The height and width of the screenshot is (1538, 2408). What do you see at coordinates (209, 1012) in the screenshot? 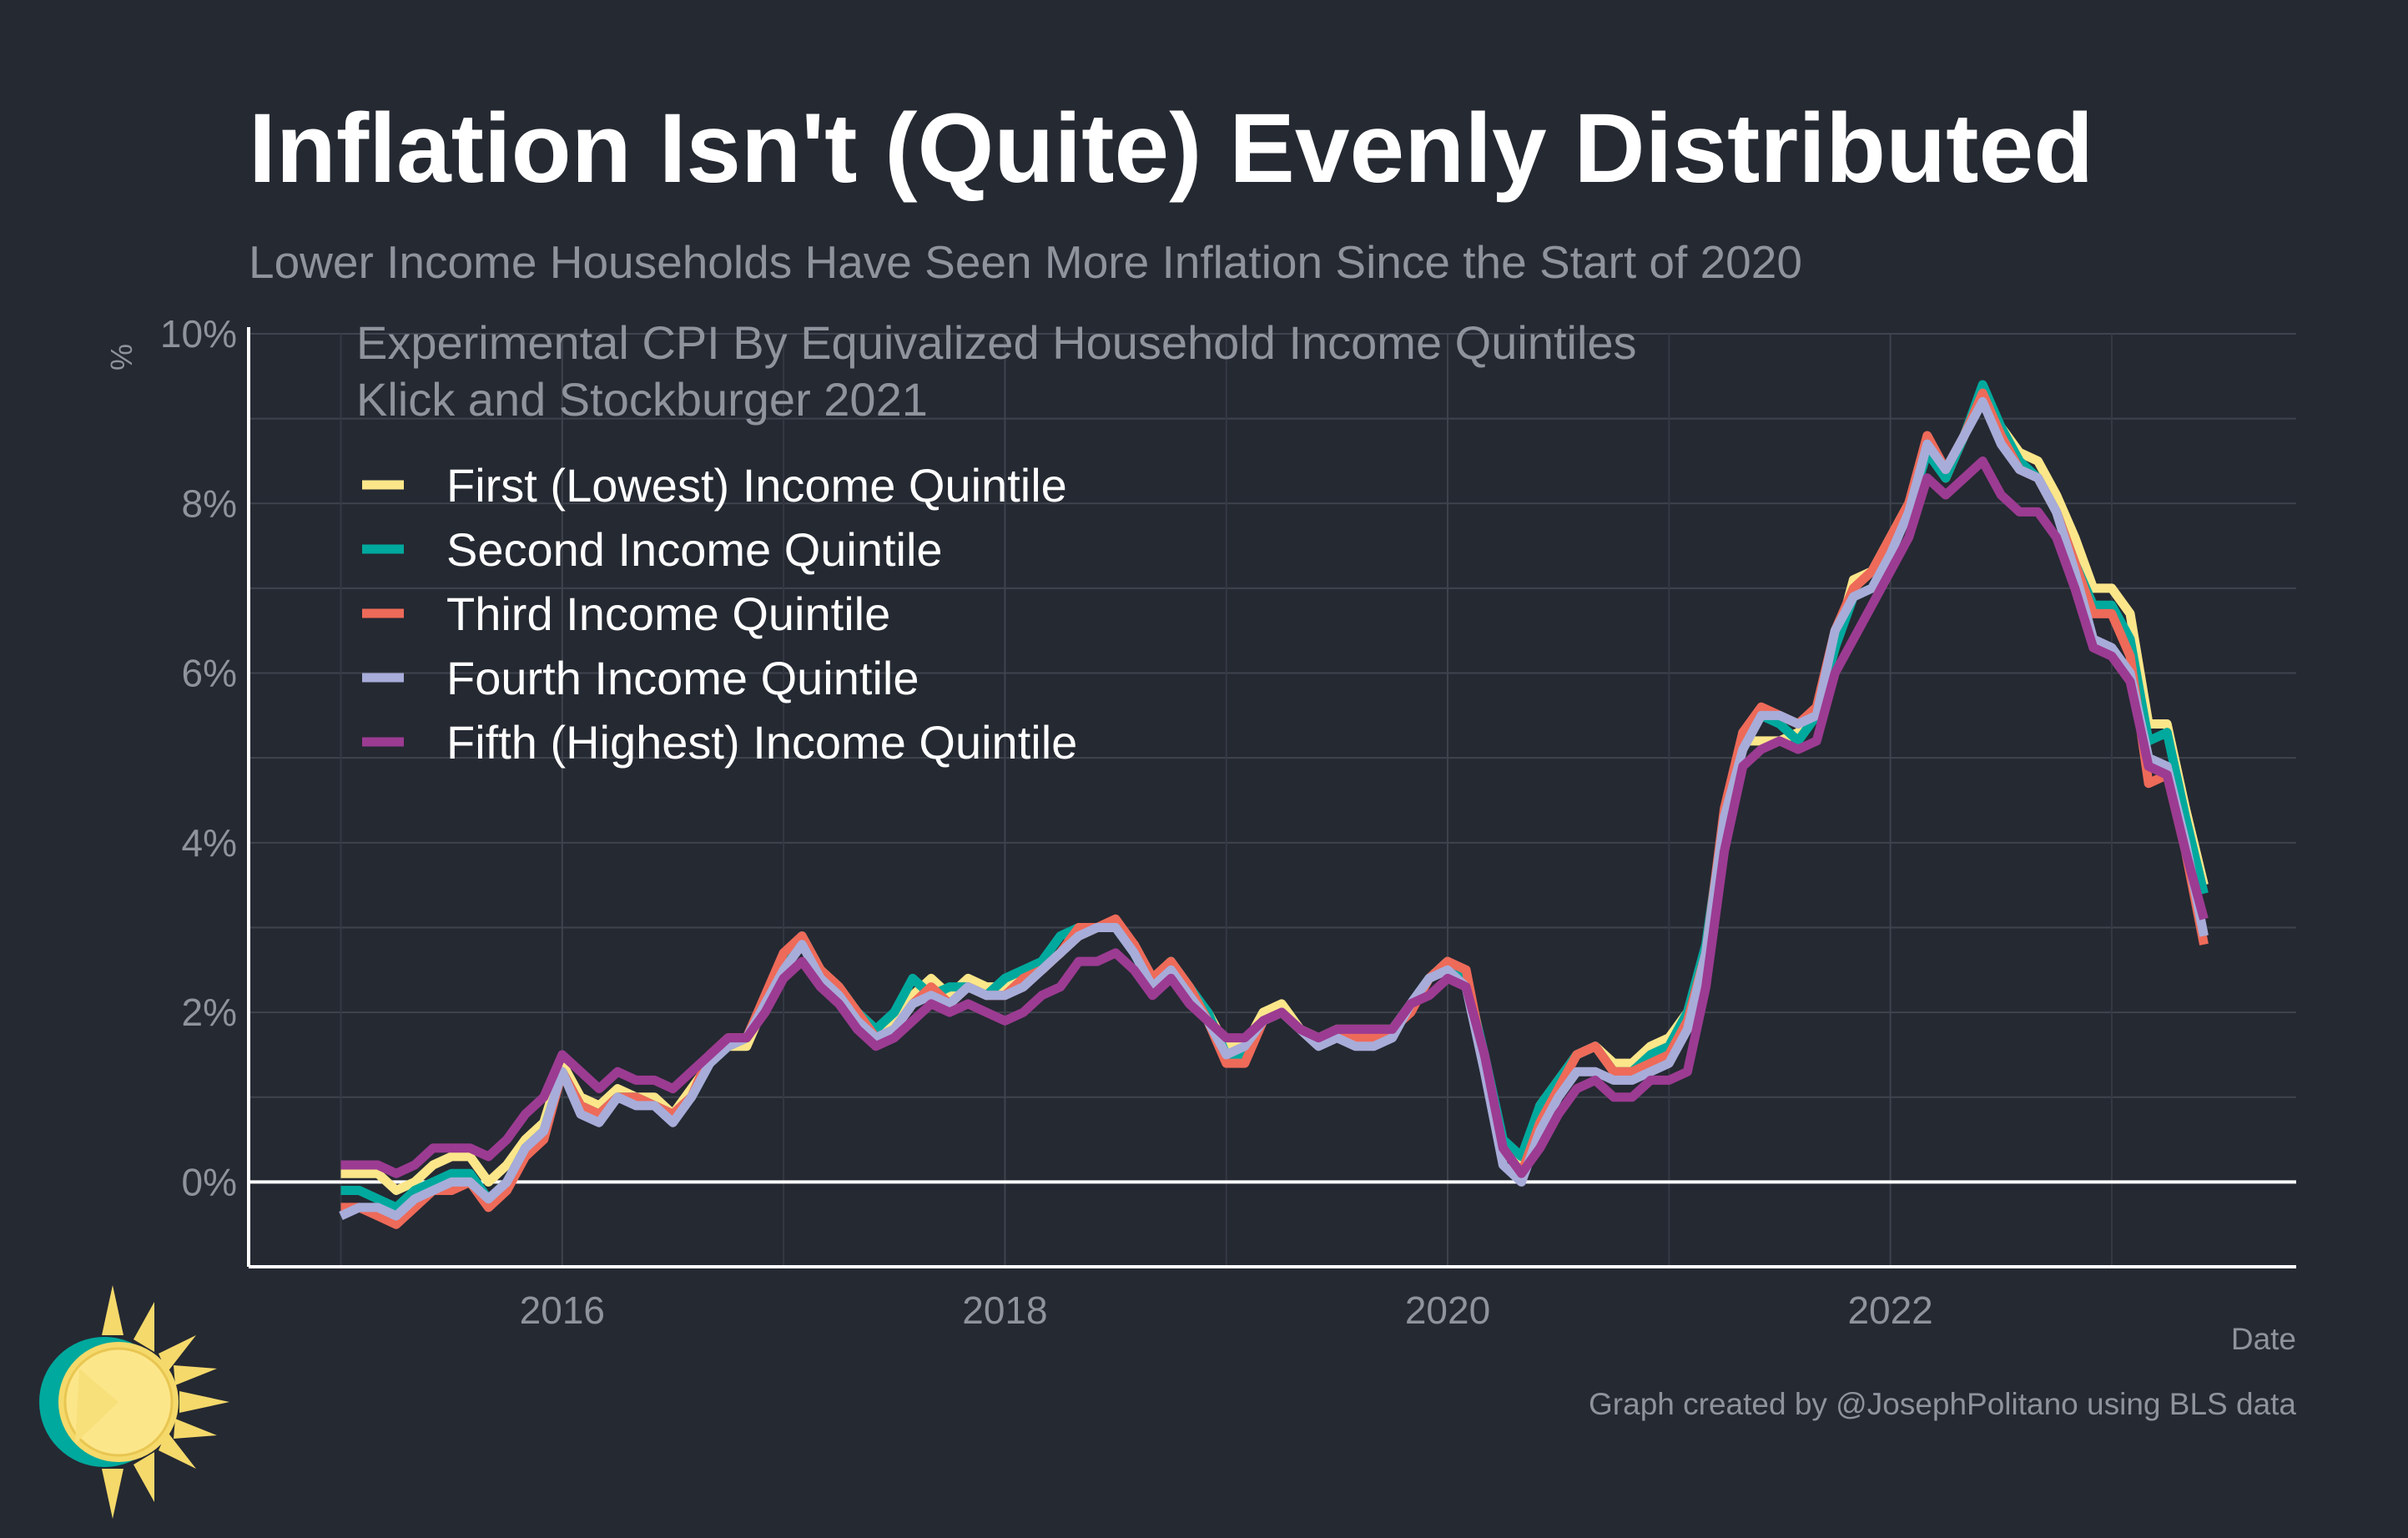
I see `y-tick-label: 2%` at bounding box center [209, 1012].